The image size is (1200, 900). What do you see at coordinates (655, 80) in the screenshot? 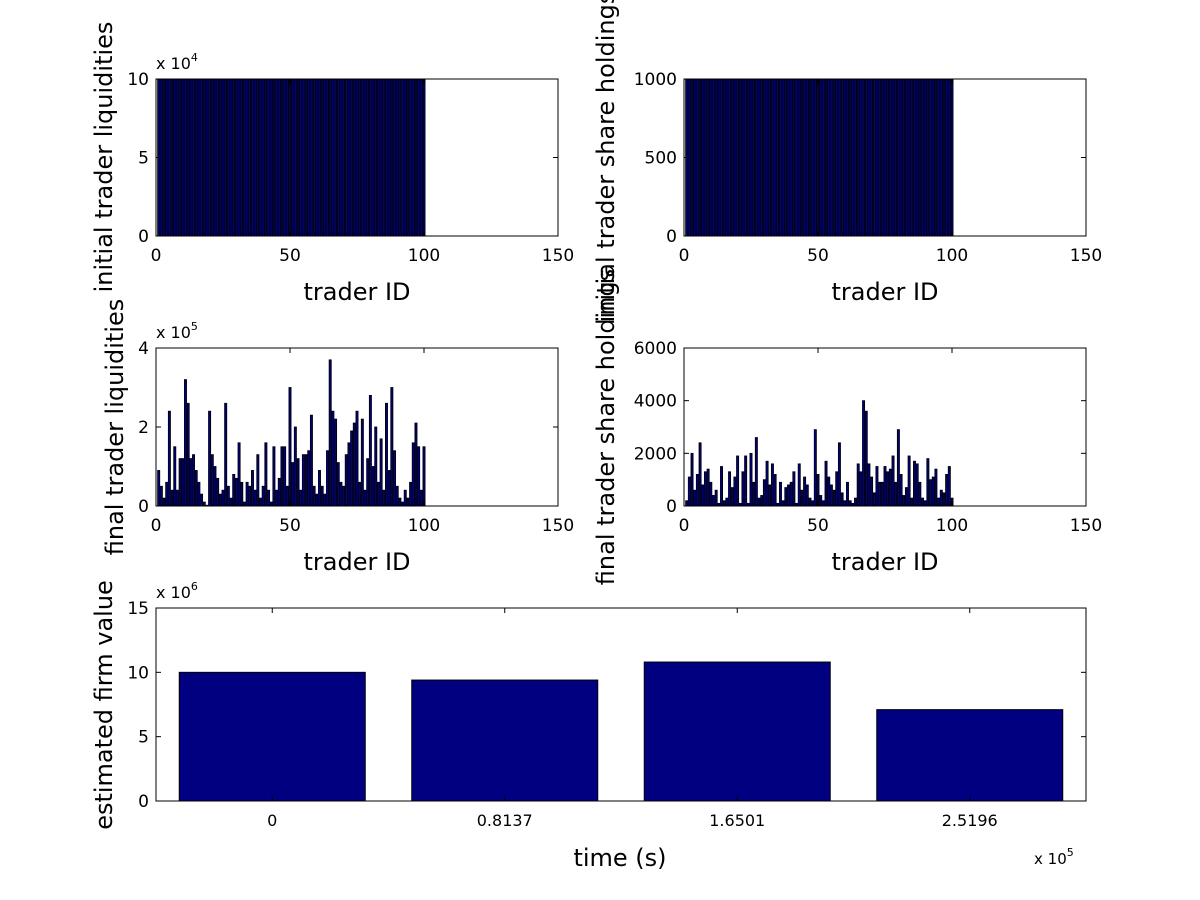
I see `y-tick-label: 1000` at bounding box center [655, 80].